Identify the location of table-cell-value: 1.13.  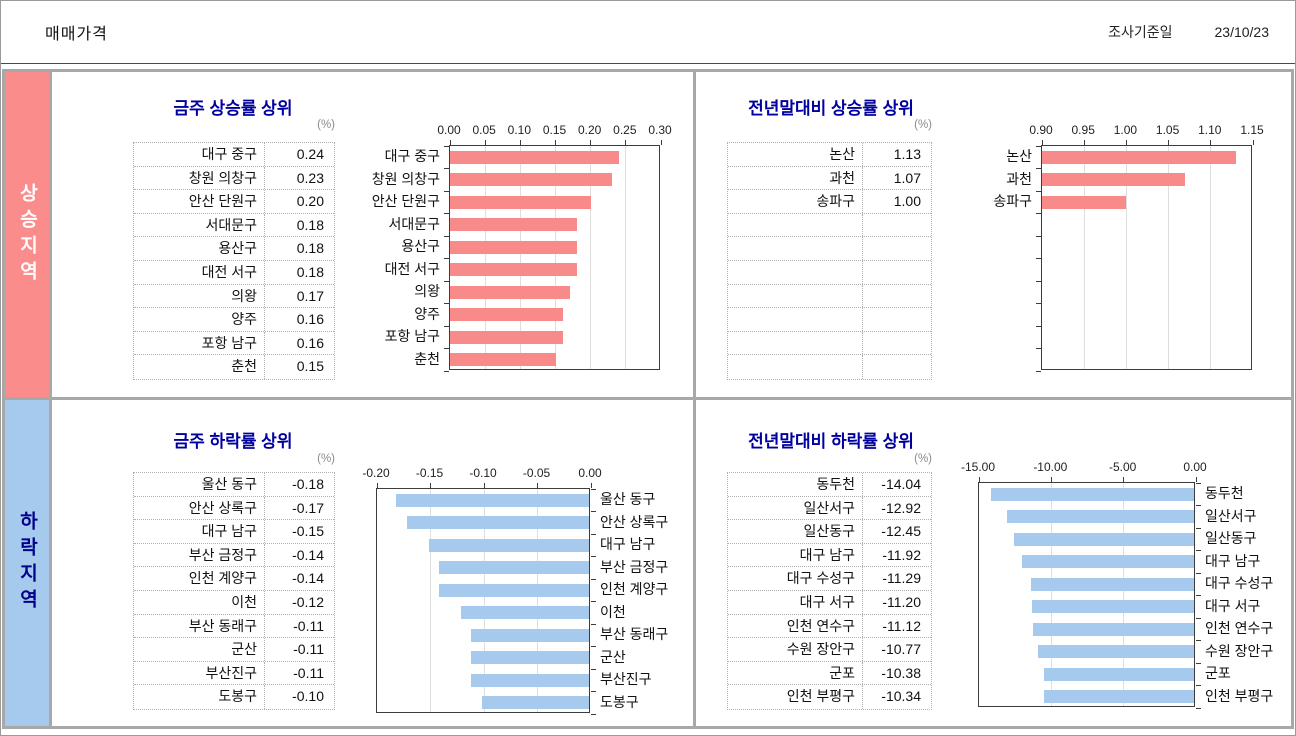
(907, 154).